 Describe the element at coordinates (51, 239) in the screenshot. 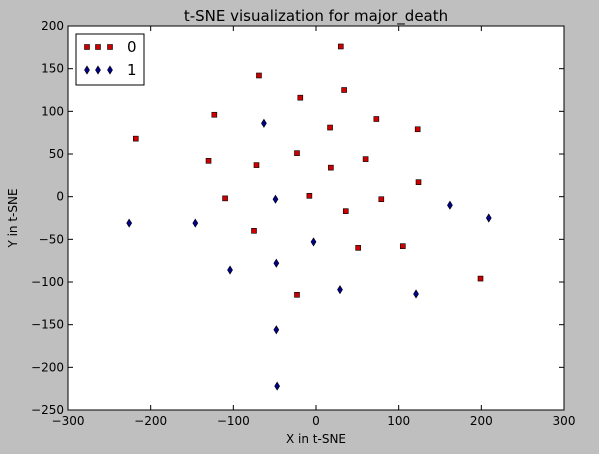

I see `y-tick-label: −50` at that location.